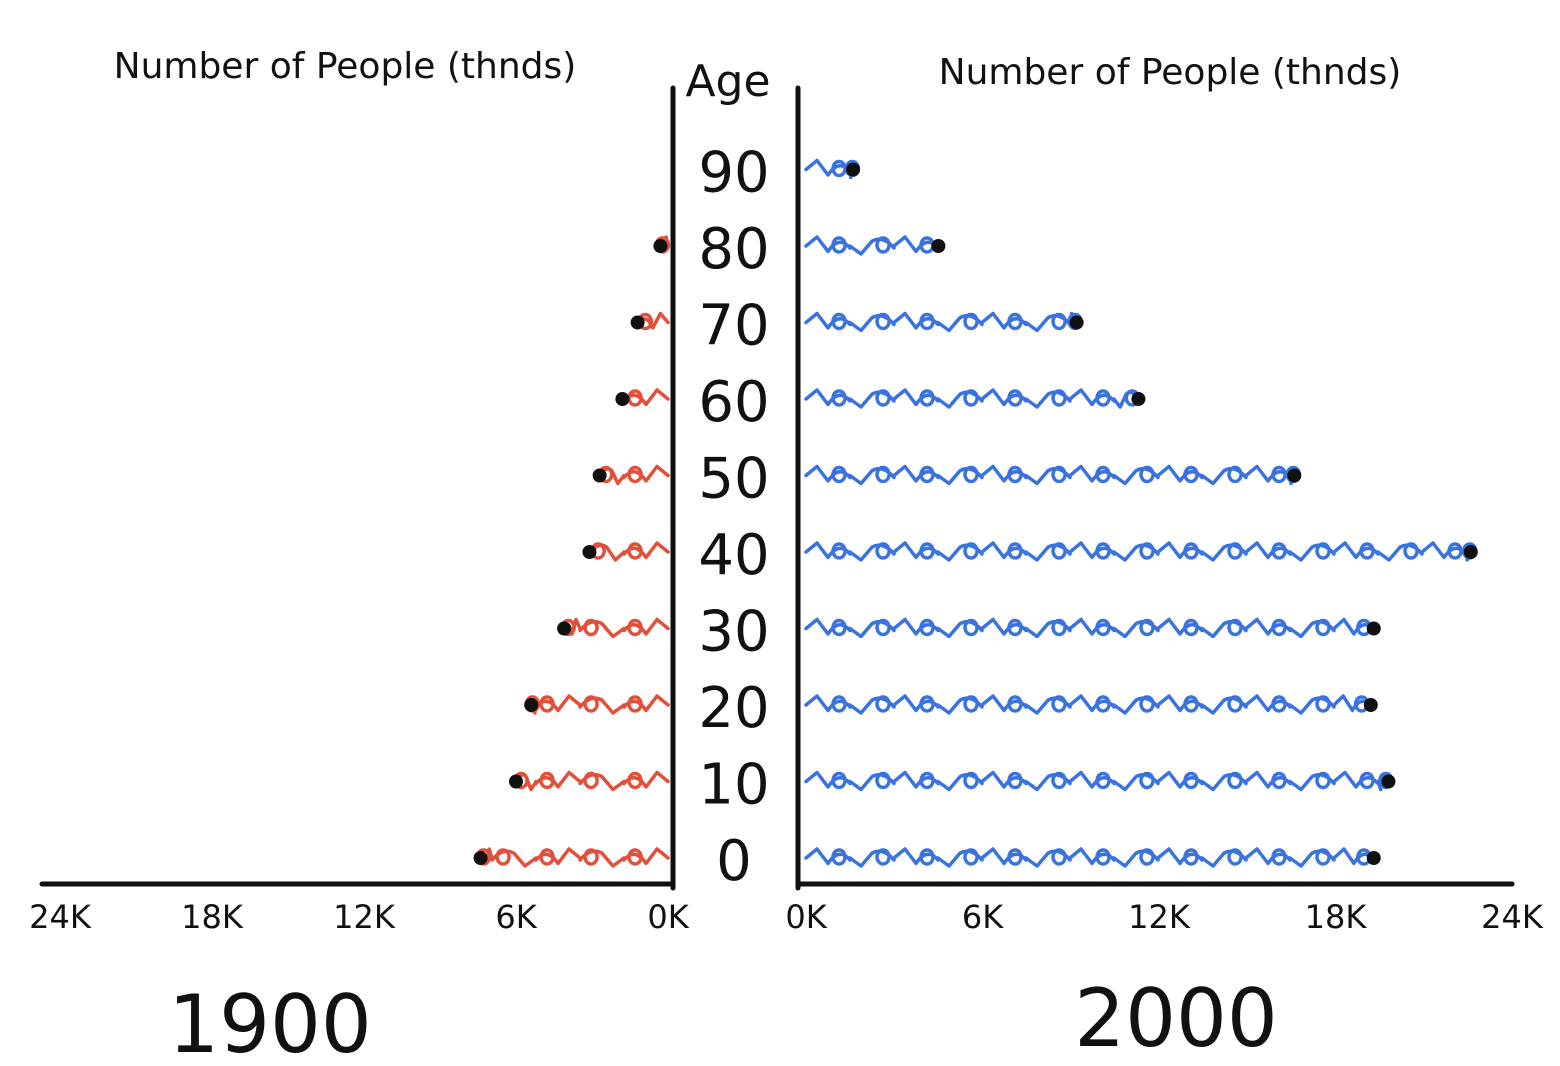 This screenshot has height=1066, width=1560. I want to click on right-x-tick-label: 6K, so click(983, 917).